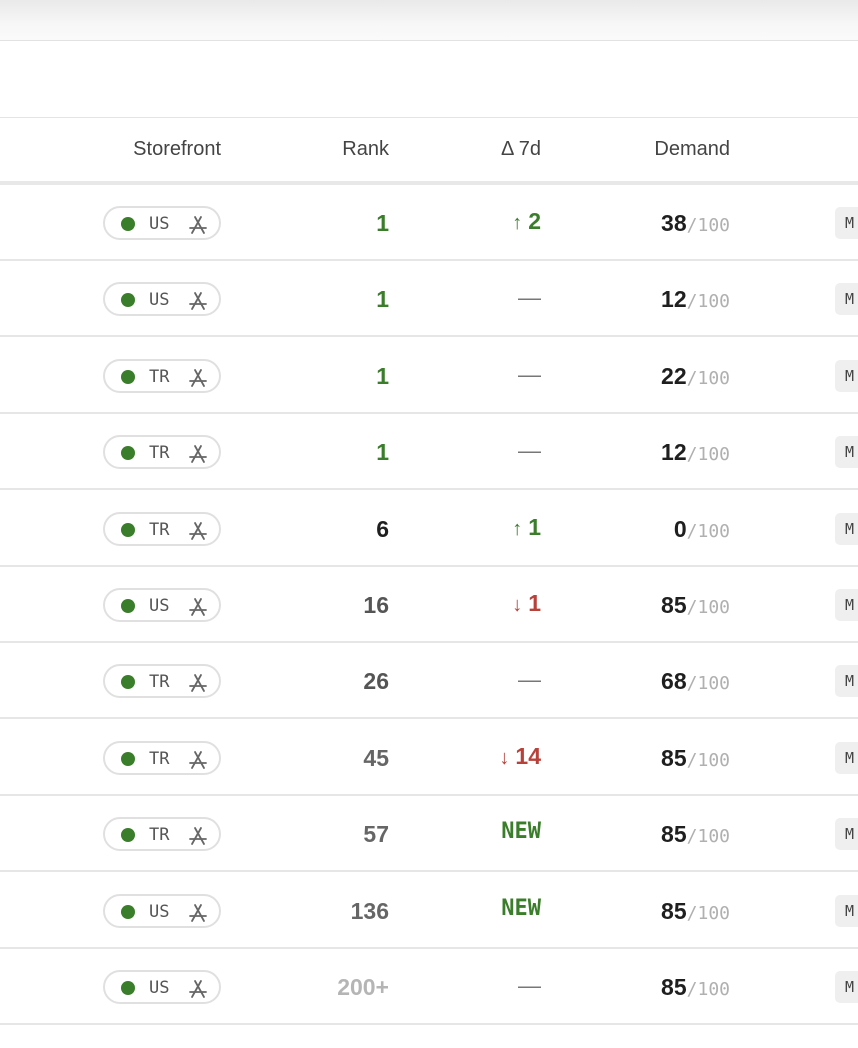 This screenshot has width=858, height=1048. I want to click on divider, so click(429, 117).